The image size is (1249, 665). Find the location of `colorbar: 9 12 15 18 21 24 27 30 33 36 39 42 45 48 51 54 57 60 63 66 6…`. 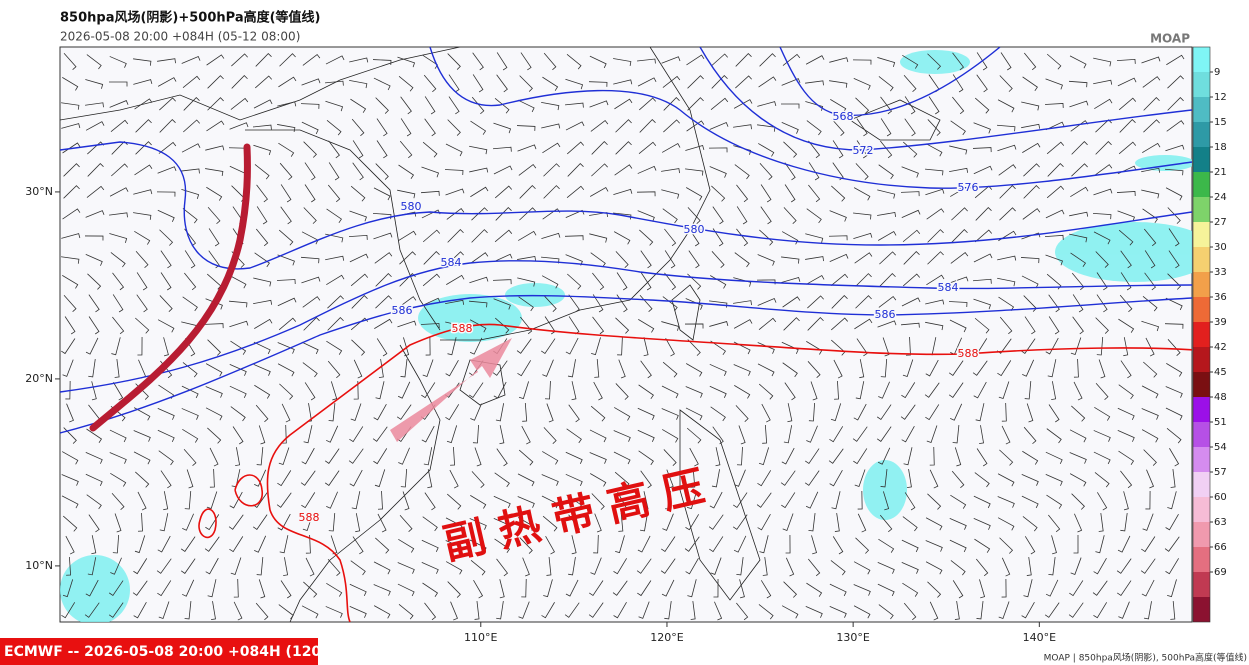

colorbar: 9 12 15 18 21 24 27 30 33 36 39 42 45 48 51 54 57 60 63 66 6… is located at coordinates (1209, 334).